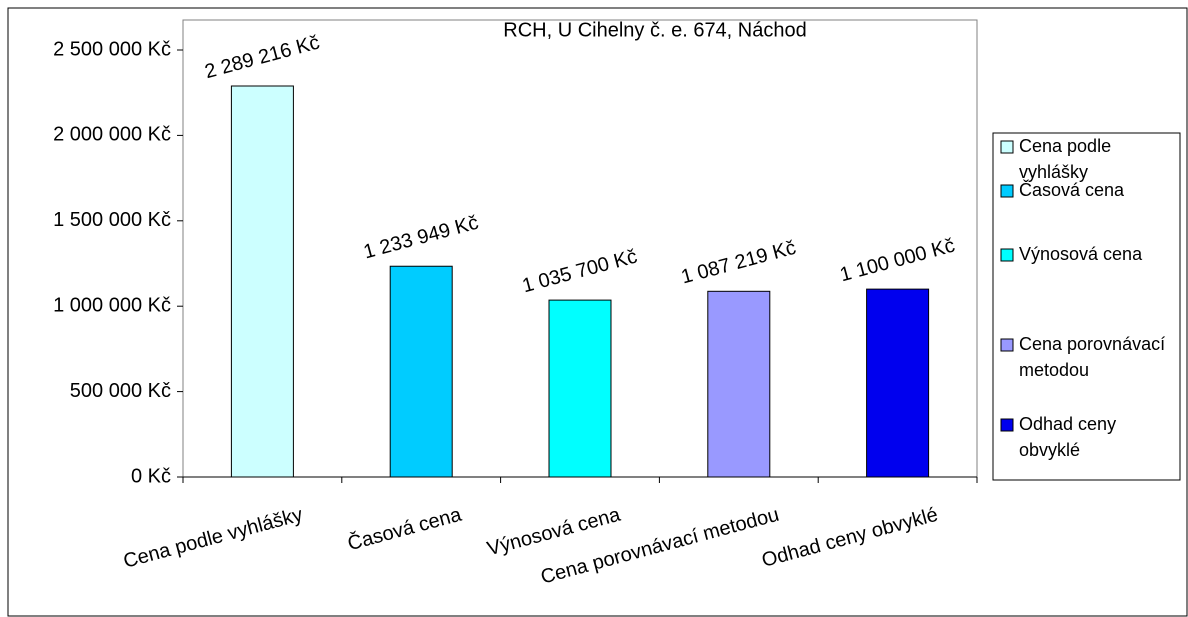 The image size is (1188, 617). What do you see at coordinates (654, 30) in the screenshot?
I see `chart-title: RCH, U Cihelny č. e. 674, Náchod` at bounding box center [654, 30].